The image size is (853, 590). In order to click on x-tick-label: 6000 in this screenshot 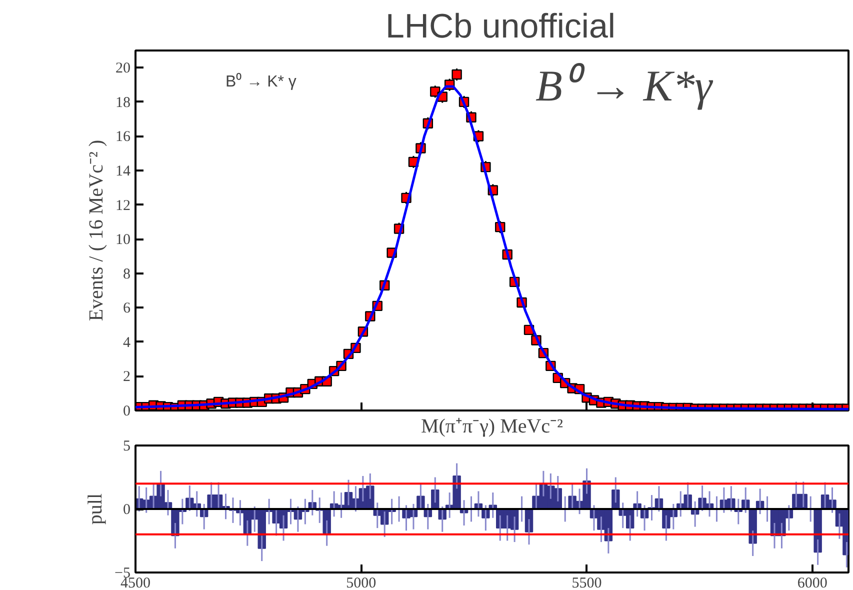, I will do `click(812, 583)`.